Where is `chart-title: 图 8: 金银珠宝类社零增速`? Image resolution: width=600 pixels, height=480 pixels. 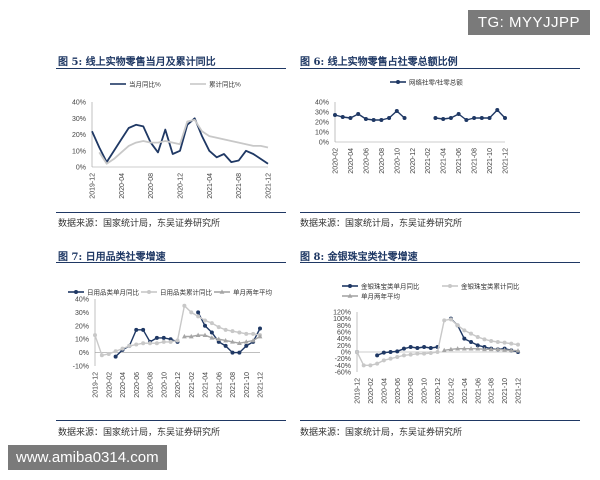
chart-title: 图 8: 金银珠宝类社零增速 is located at coordinates (359, 257).